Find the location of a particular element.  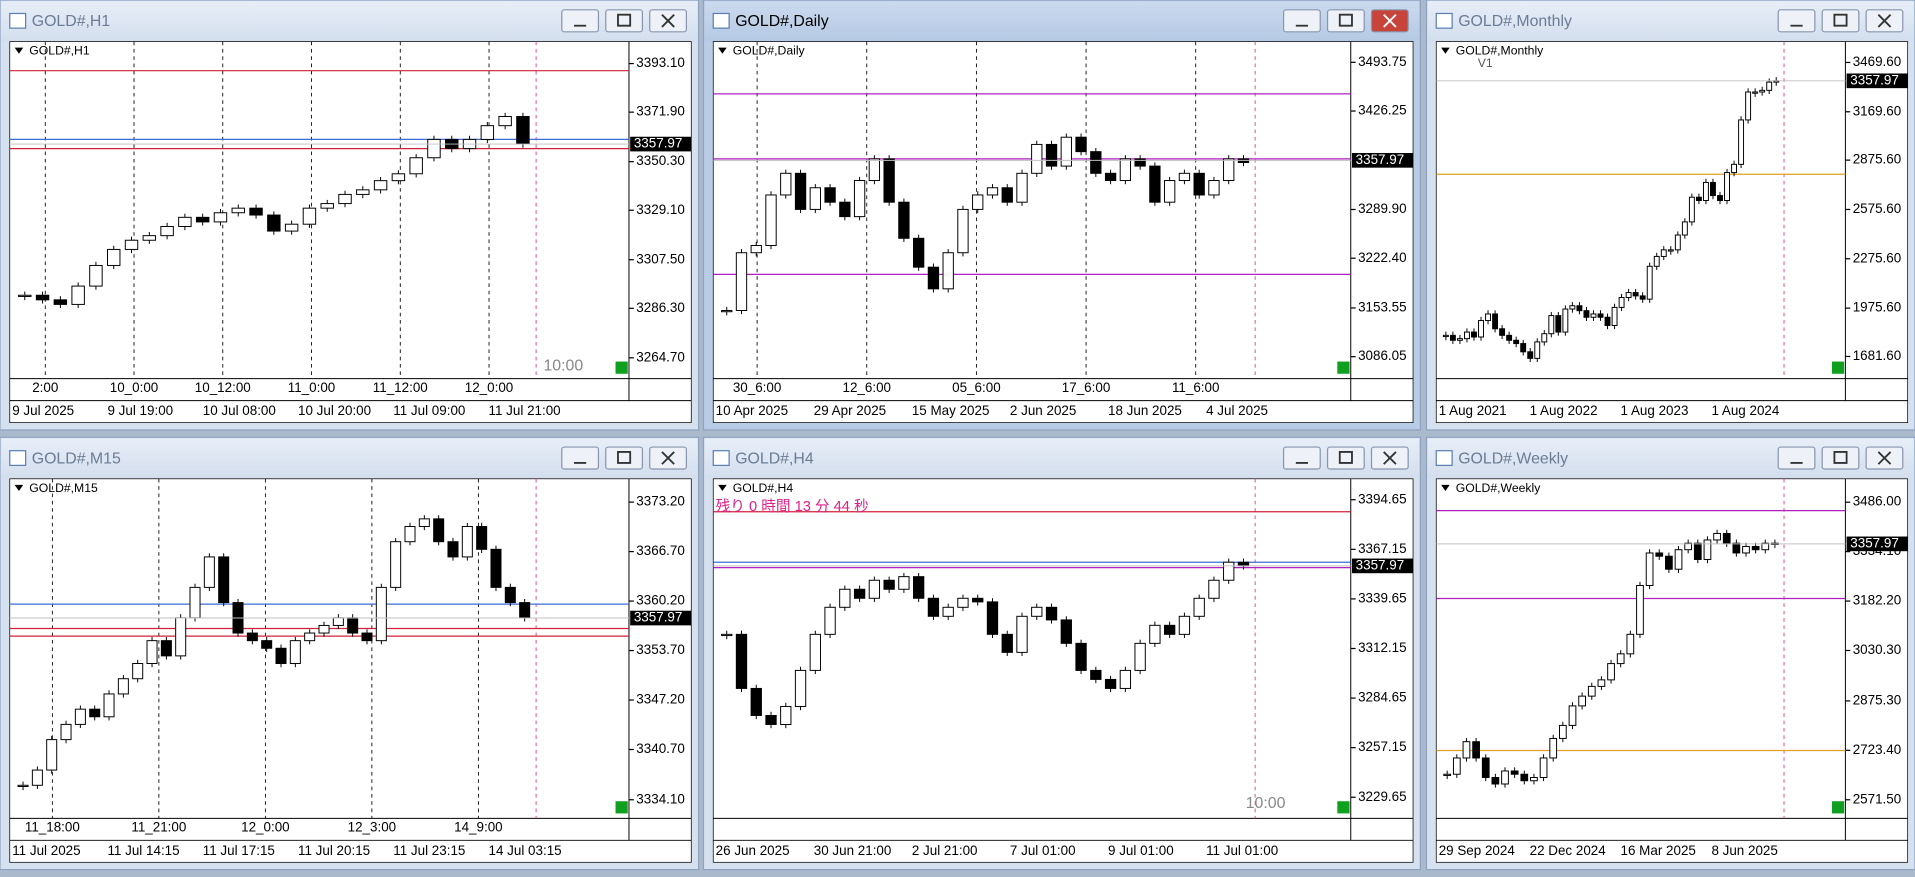

status-box is located at coordinates (621, 367).